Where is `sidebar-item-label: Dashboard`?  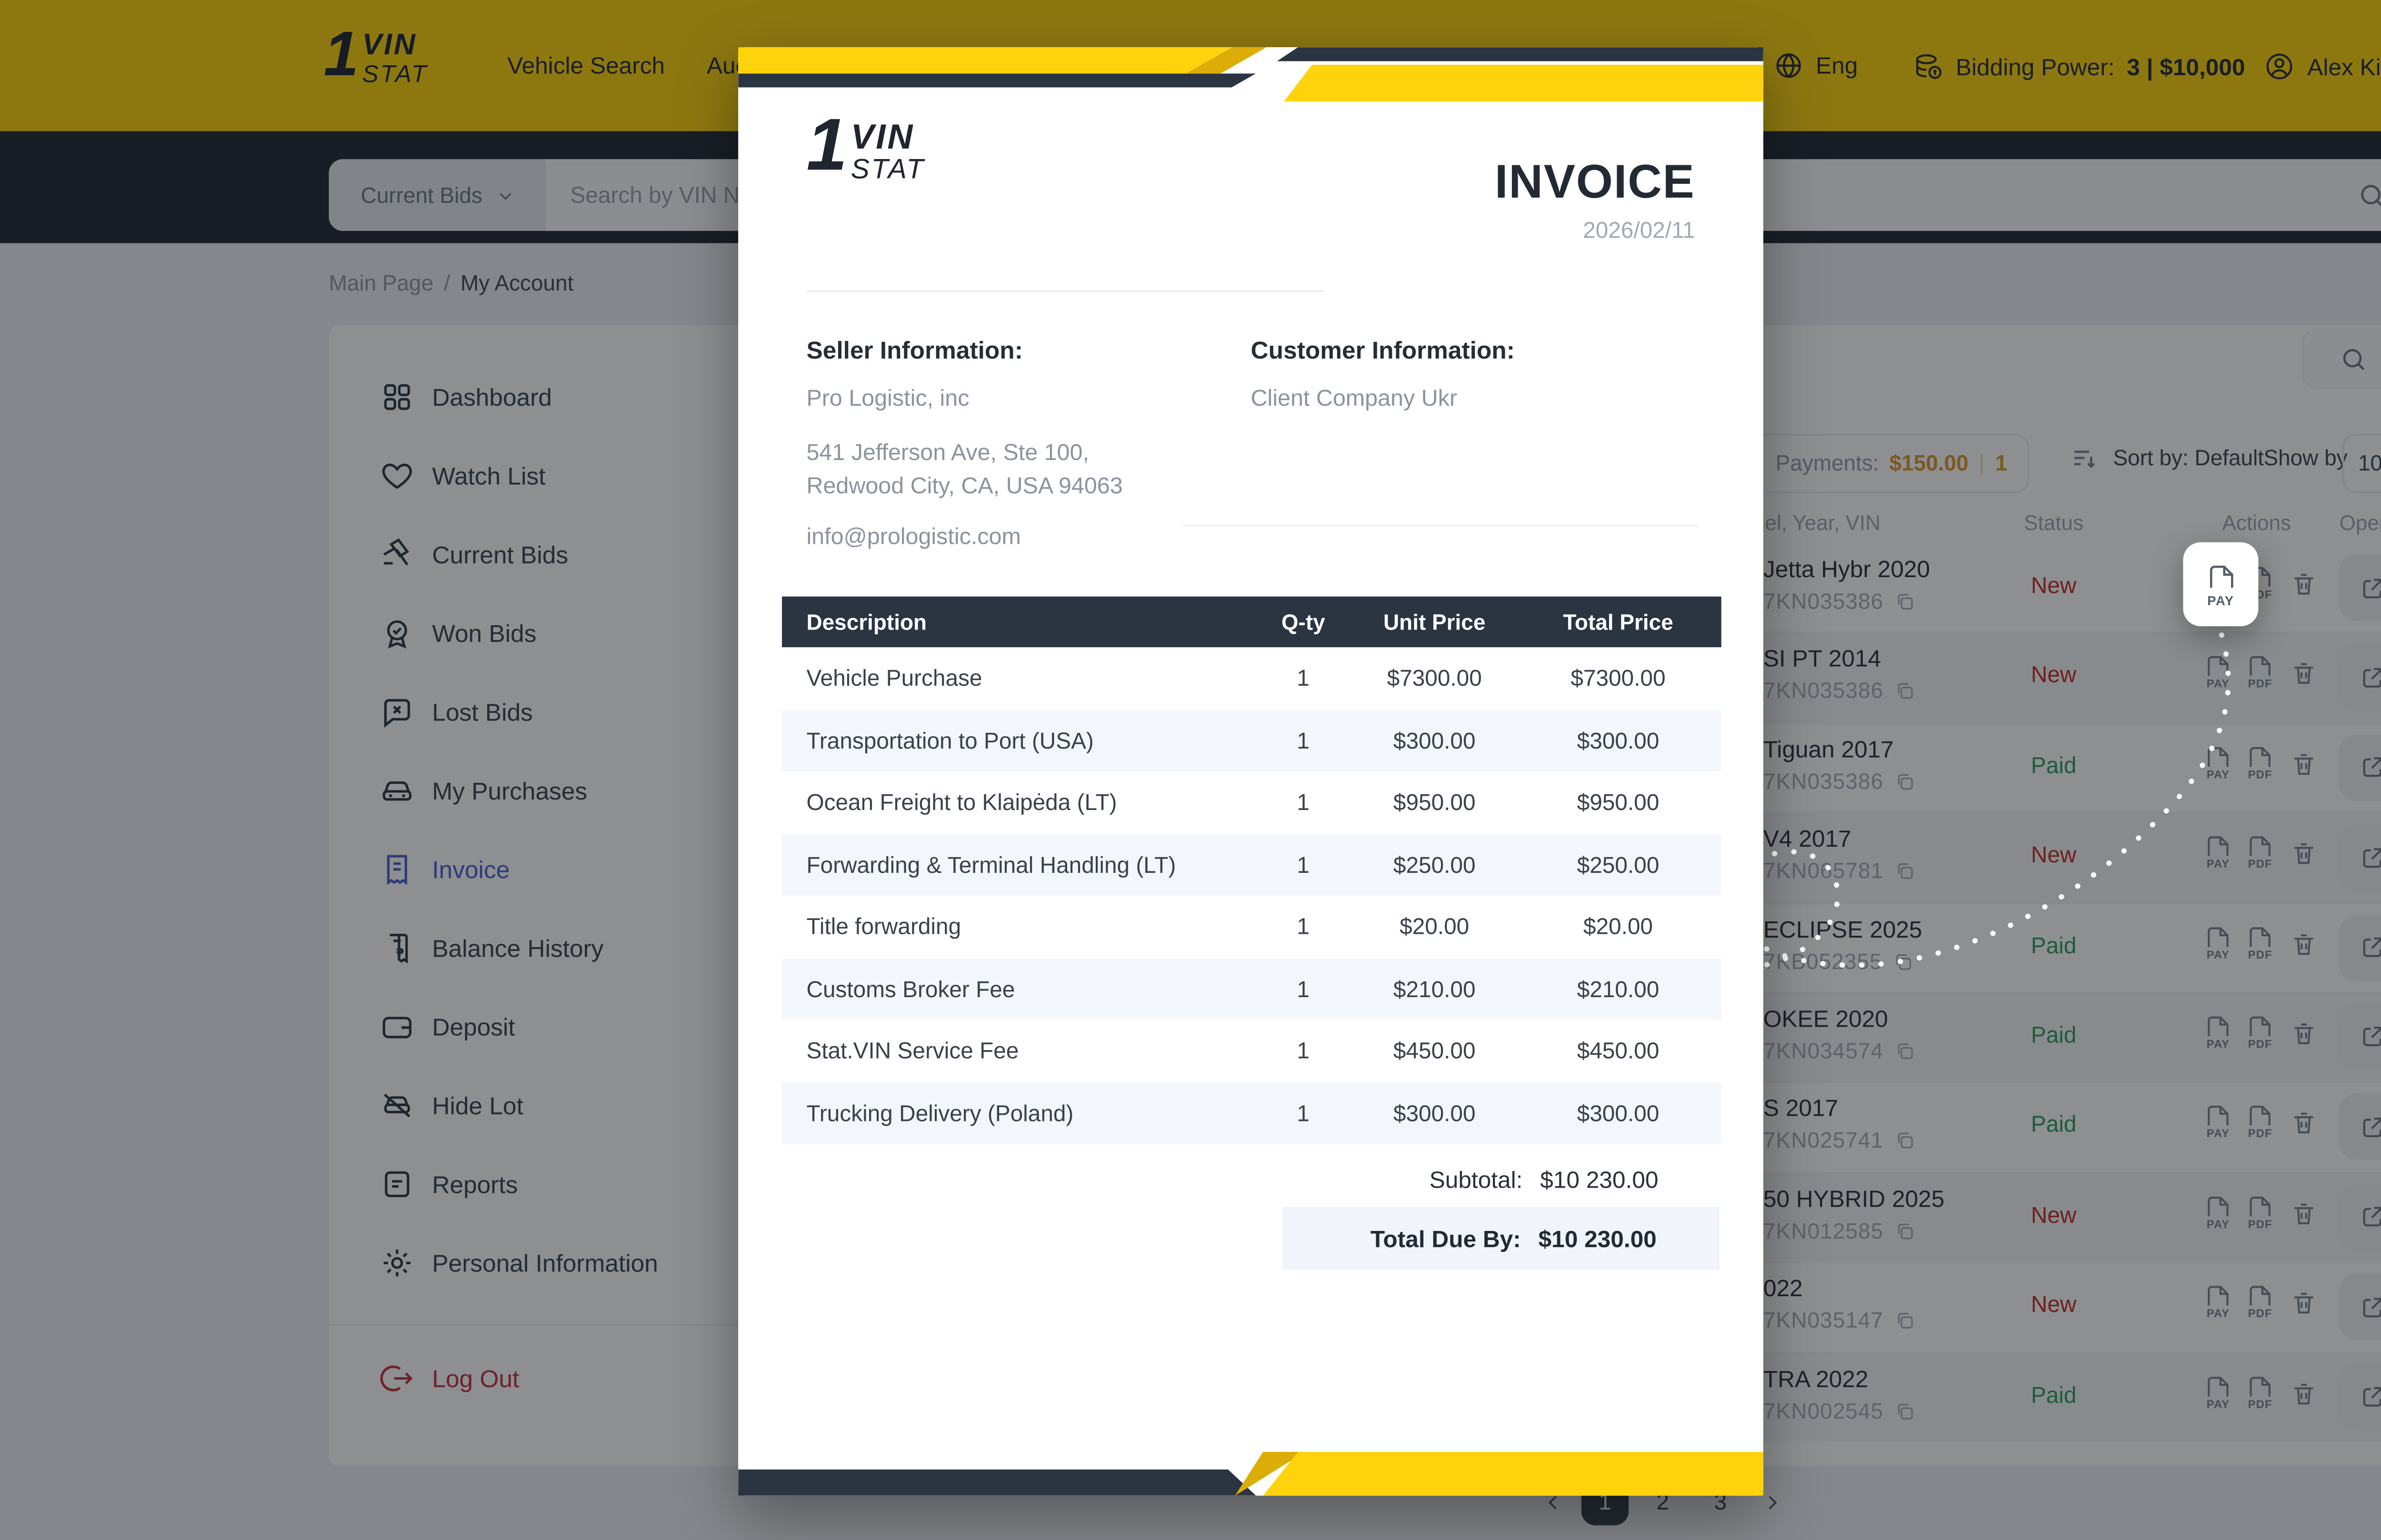
sidebar-item-label: Dashboard is located at coordinates (492, 396).